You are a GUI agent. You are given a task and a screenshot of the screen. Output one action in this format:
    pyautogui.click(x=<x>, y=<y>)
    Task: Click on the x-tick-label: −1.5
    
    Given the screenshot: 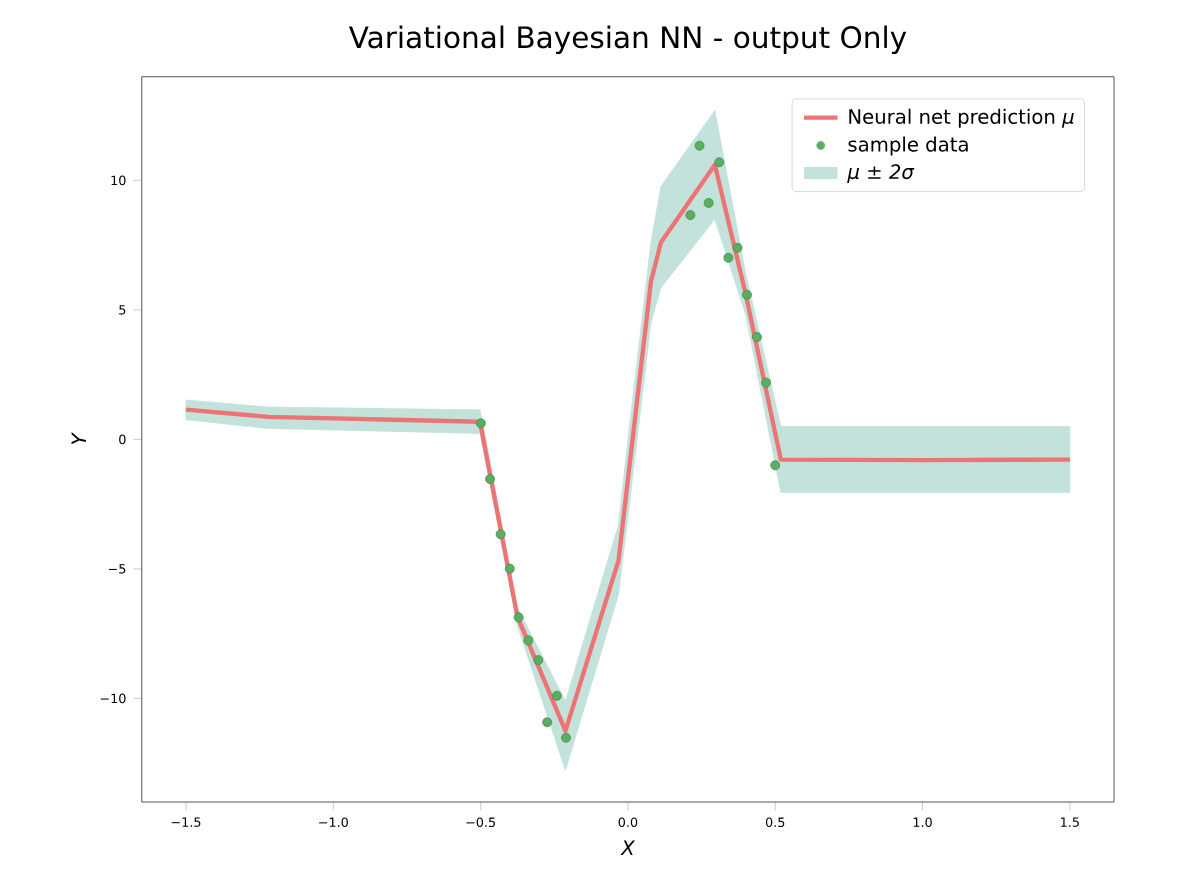 What is the action you would take?
    pyautogui.click(x=186, y=822)
    